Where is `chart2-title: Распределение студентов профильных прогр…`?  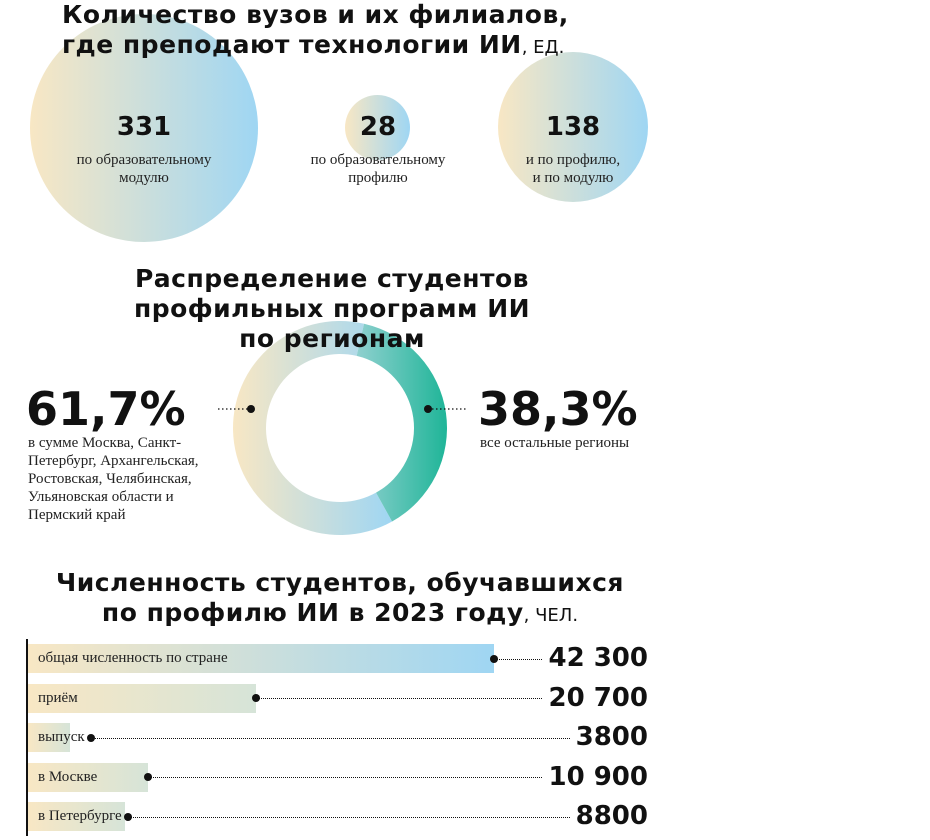
chart2-title: Распределение студентов профильных прогр… is located at coordinates (332, 309).